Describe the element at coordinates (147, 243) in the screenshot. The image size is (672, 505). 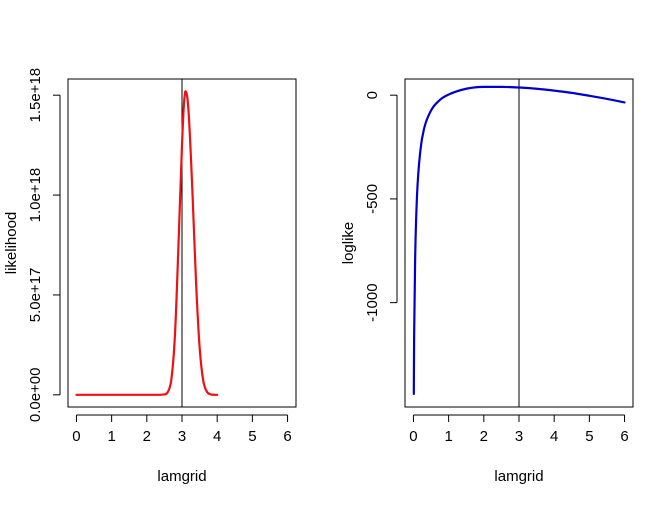
I see `left-series-line` at that location.